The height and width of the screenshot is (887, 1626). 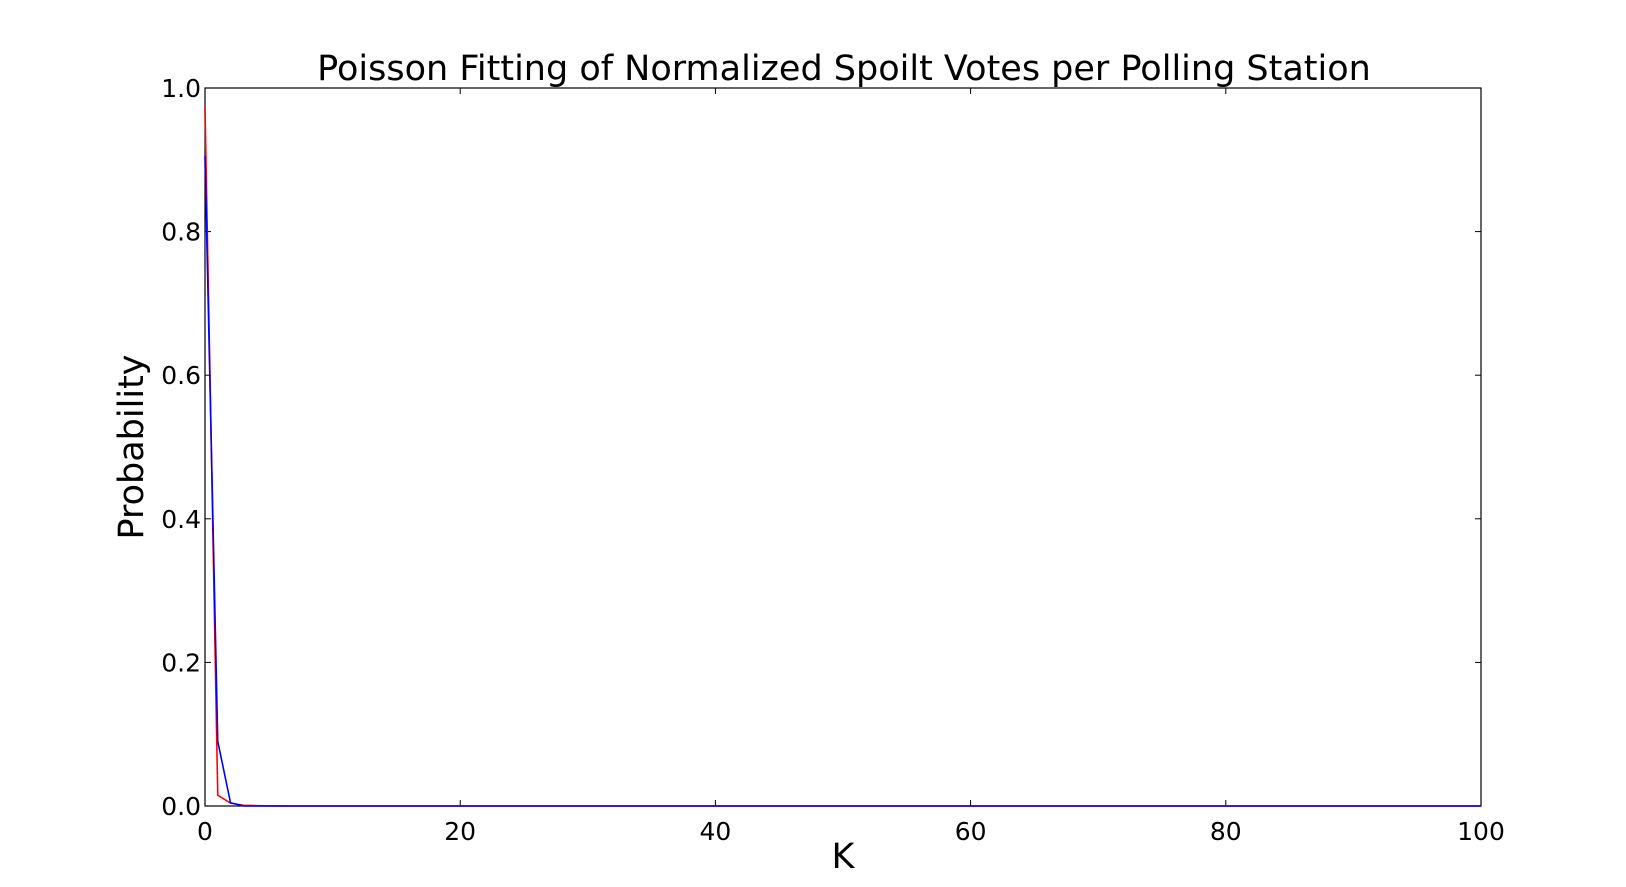 What do you see at coordinates (181, 806) in the screenshot?
I see `y-tick-label: 0.0` at bounding box center [181, 806].